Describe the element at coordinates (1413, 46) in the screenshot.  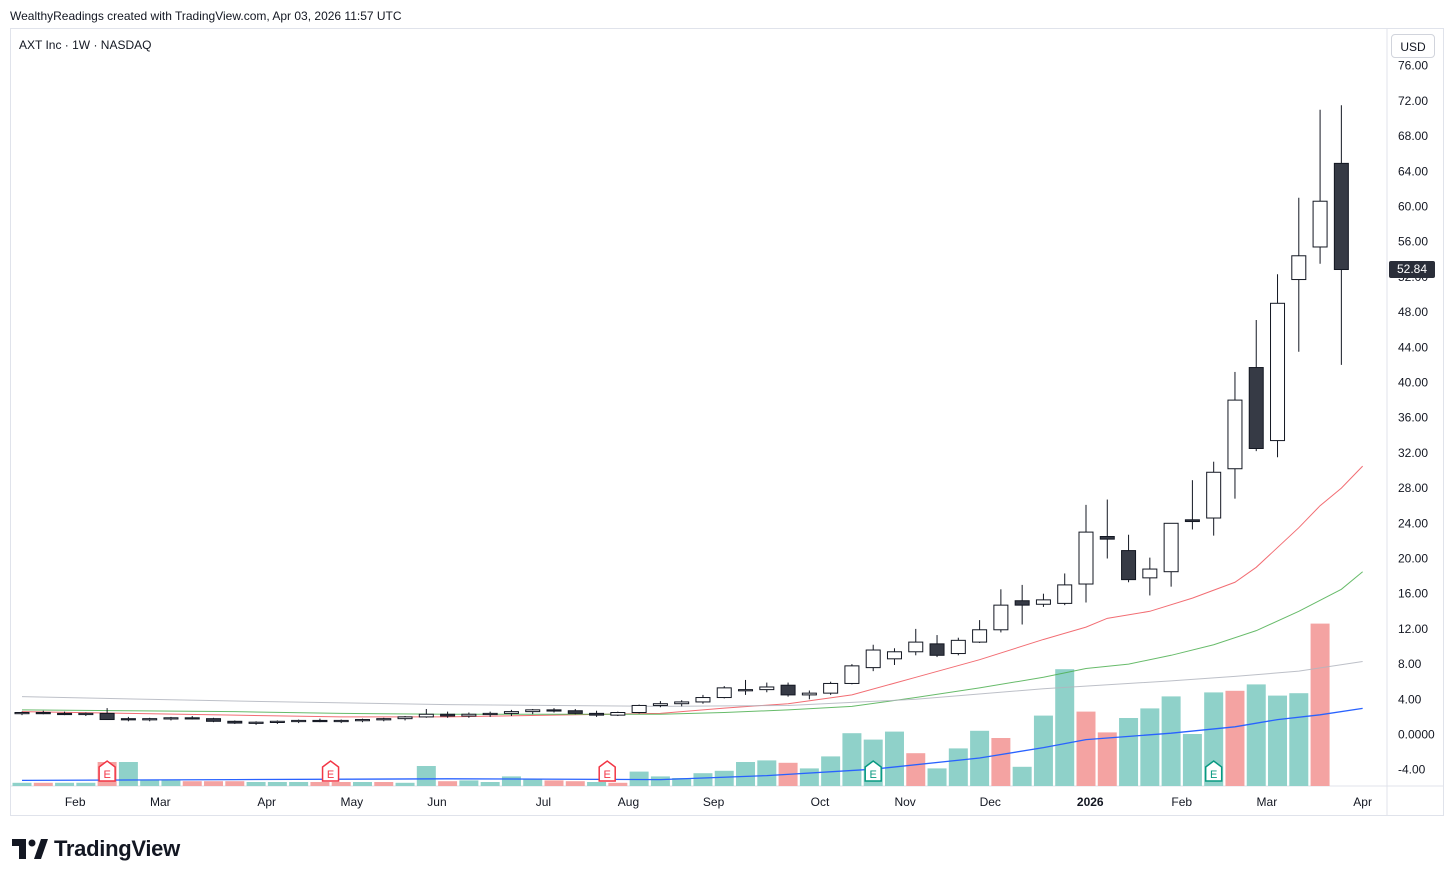
I see `currency-button: USD` at that location.